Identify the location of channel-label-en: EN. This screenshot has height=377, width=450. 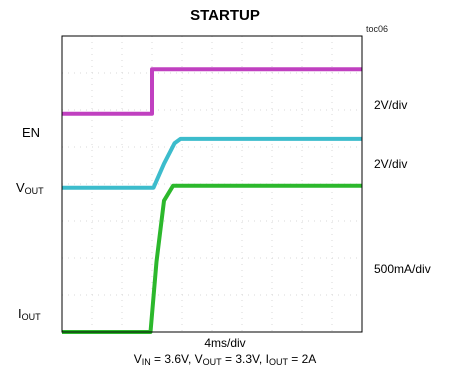
(31, 132).